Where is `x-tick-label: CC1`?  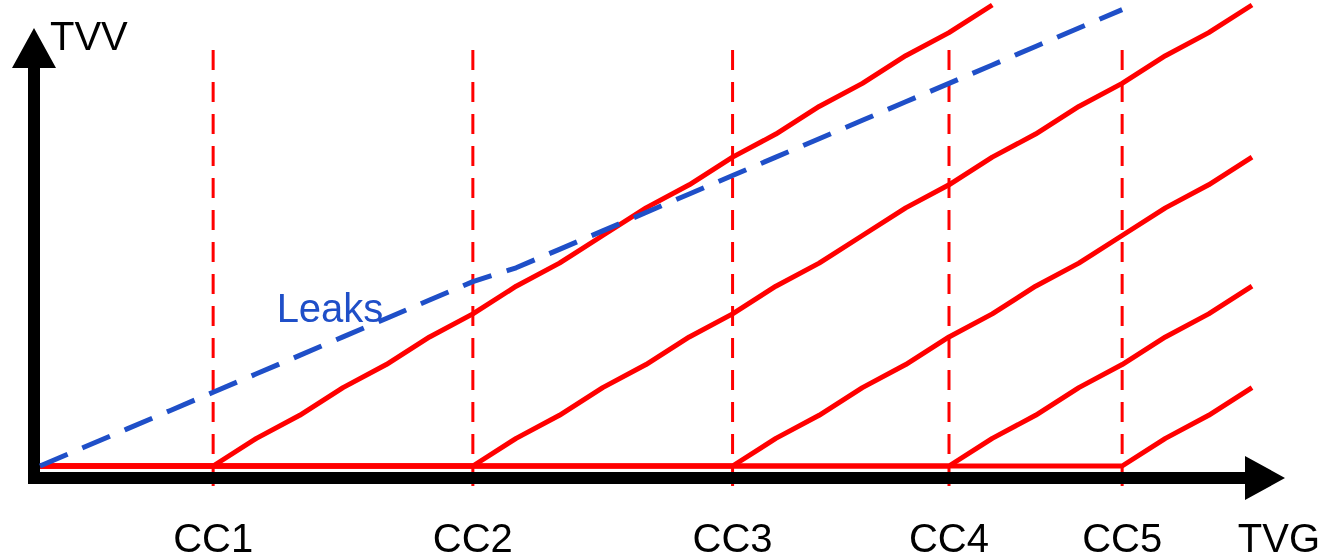 x-tick-label: CC1 is located at coordinates (213, 537).